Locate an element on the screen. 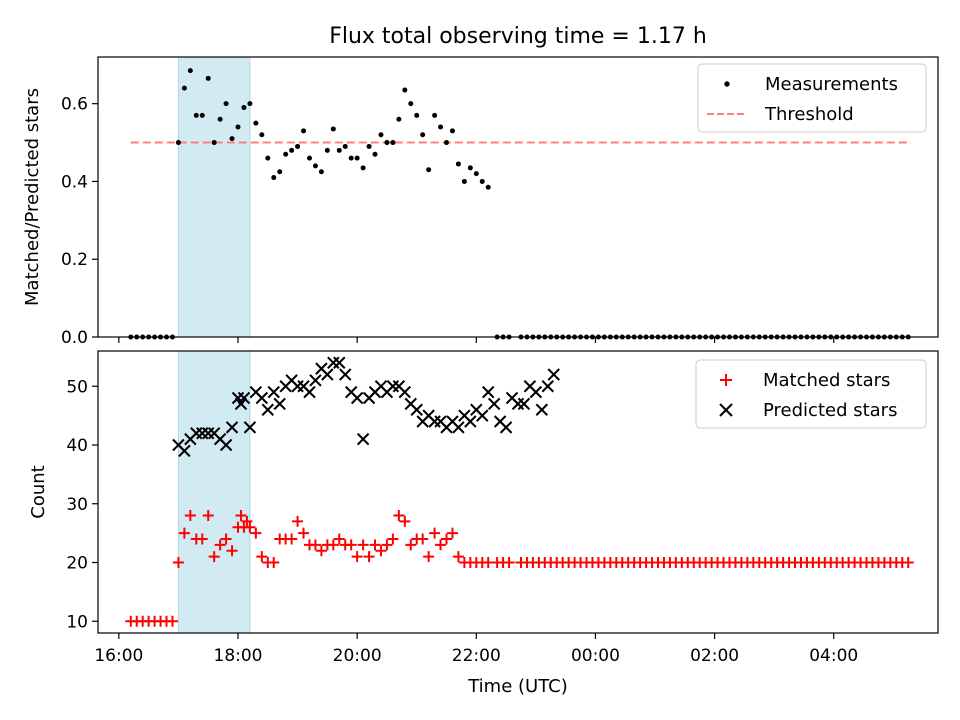 The width and height of the screenshot is (960, 720). bottom-legend-box is located at coordinates (811, 394).